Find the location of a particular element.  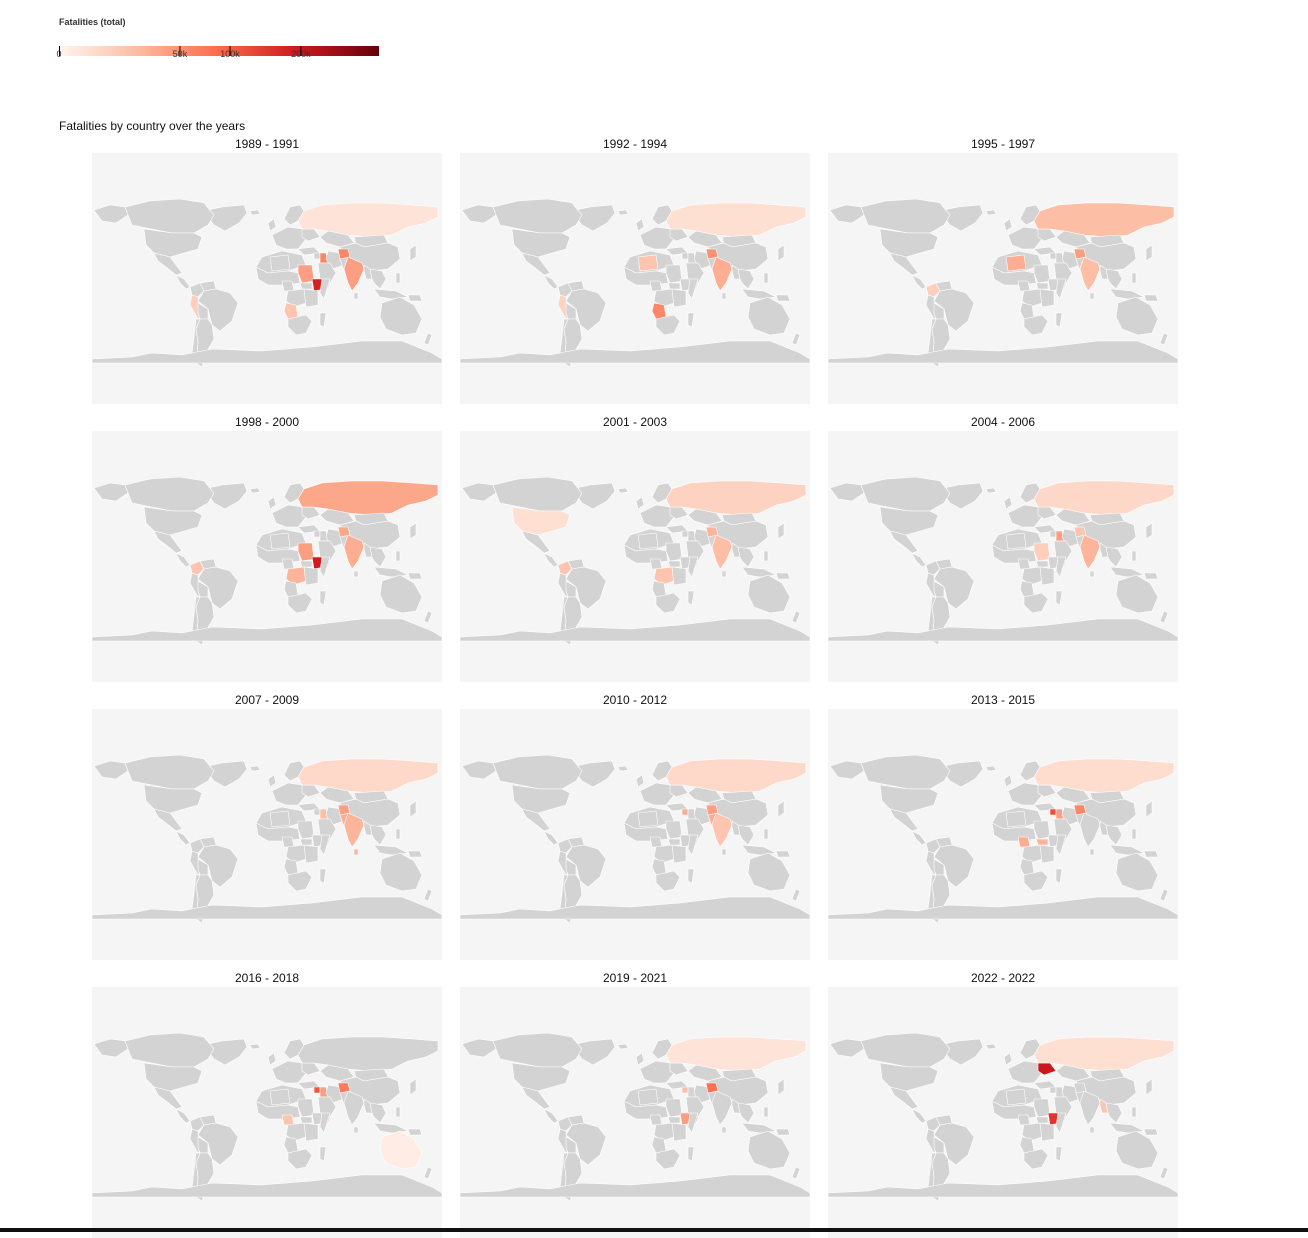

country-madagascar is located at coordinates (1059, 1154).